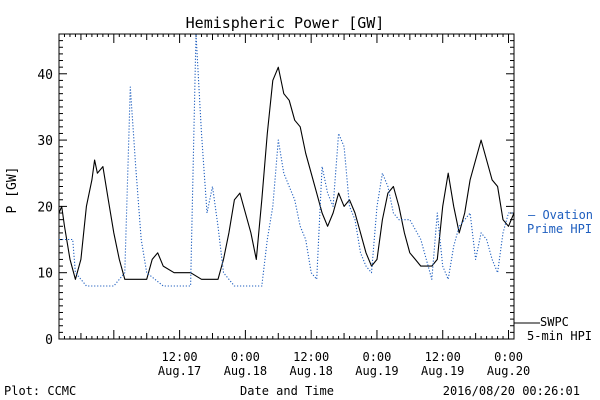 Image resolution: width=600 pixels, height=400 pixels. Describe the element at coordinates (45, 141) in the screenshot. I see `y-tick-label: 30` at that location.